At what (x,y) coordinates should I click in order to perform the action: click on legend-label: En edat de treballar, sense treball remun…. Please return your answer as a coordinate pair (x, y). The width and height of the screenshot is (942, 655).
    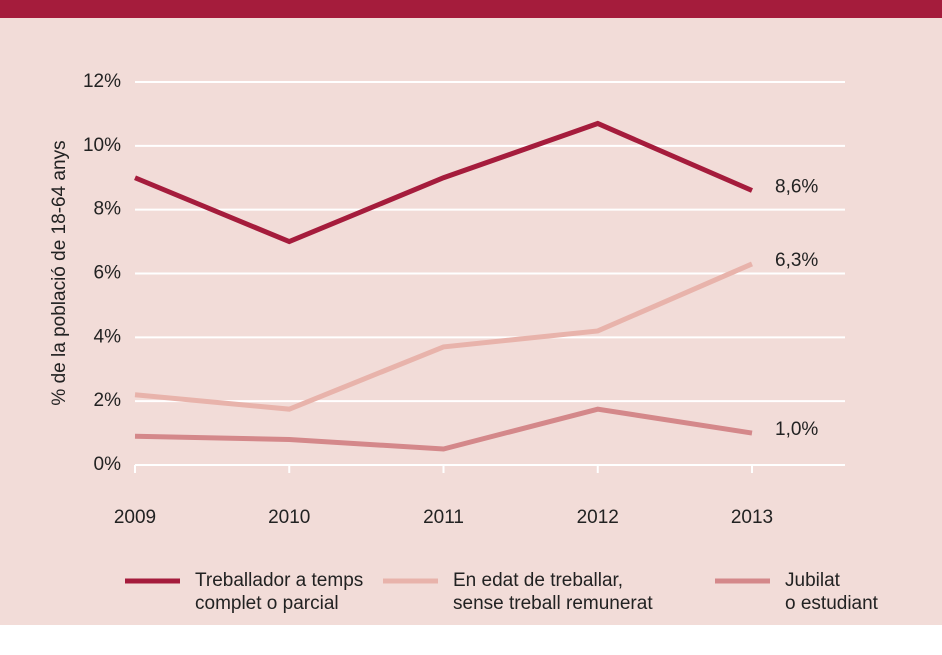
    Looking at the image, I should click on (553, 592).